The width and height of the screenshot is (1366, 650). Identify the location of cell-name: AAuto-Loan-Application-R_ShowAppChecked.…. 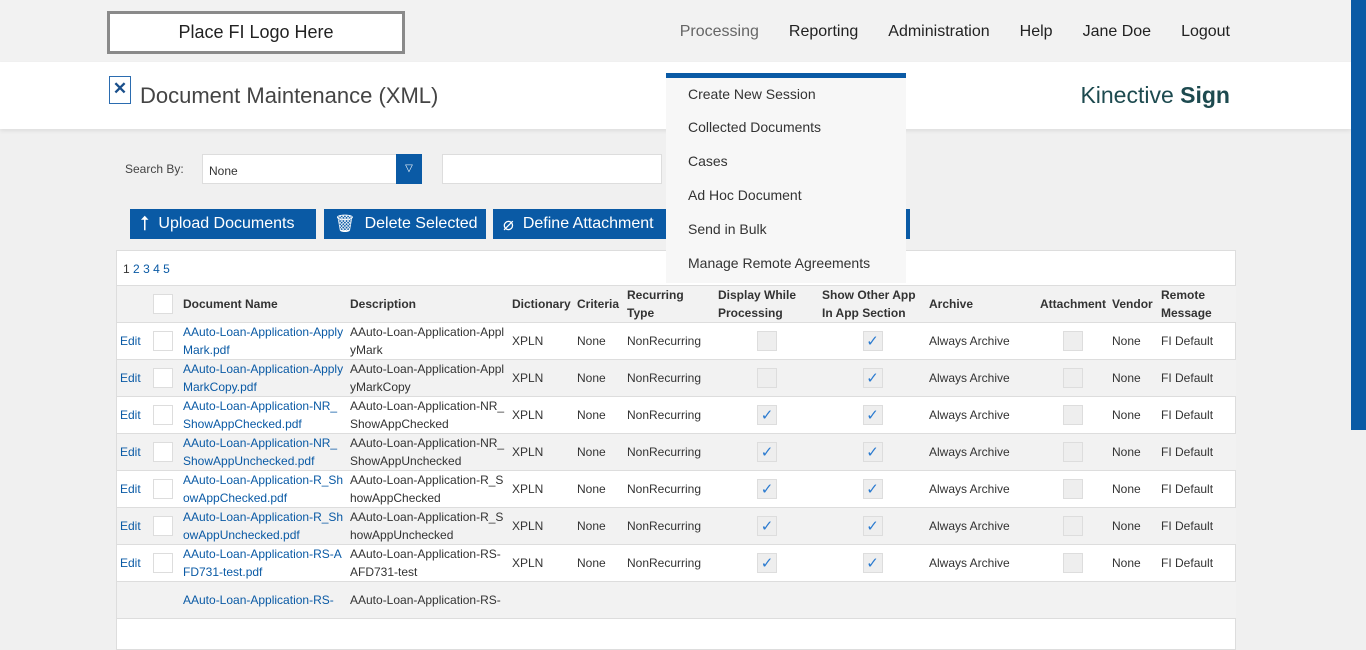
(263, 489).